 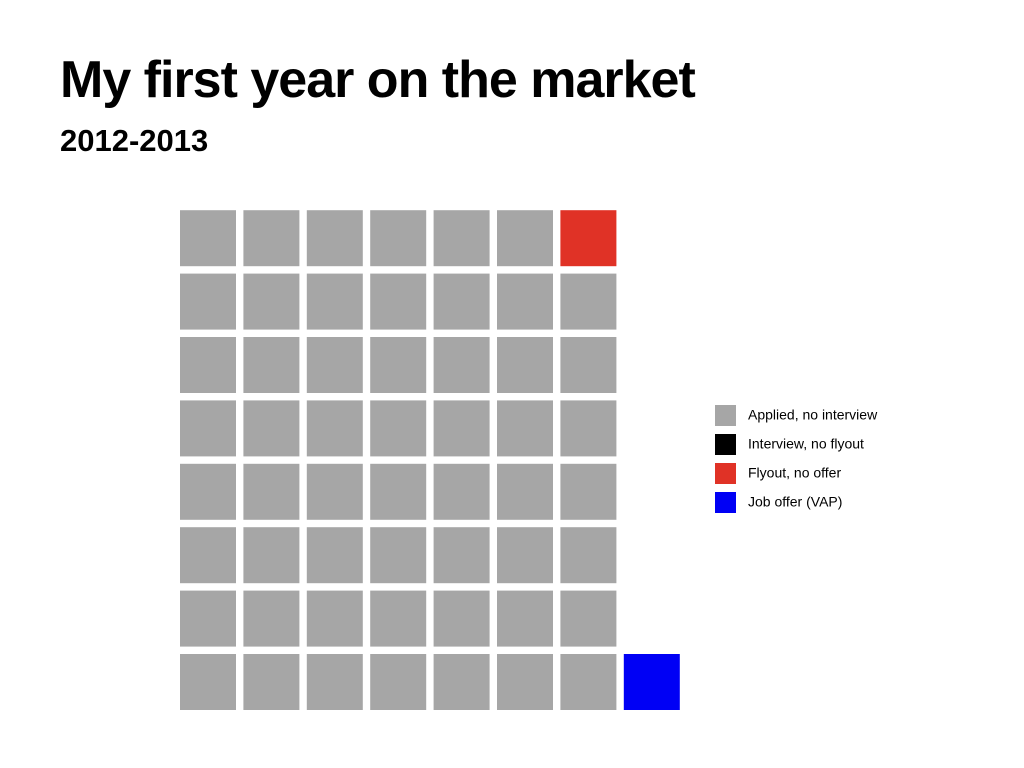 What do you see at coordinates (134, 140) in the screenshot?
I see `chart-subtitle: 2012-2013` at bounding box center [134, 140].